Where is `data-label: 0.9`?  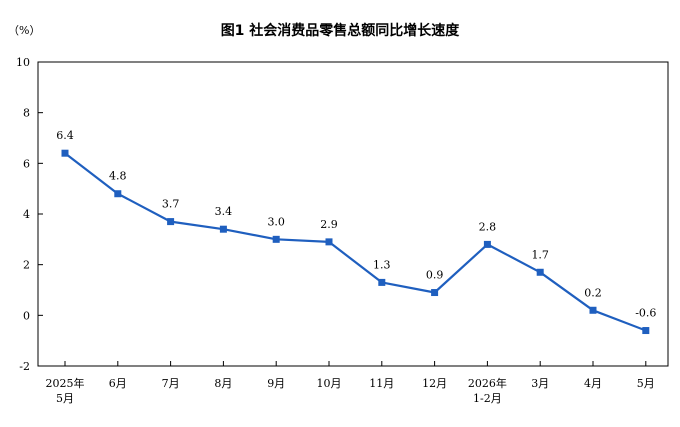 data-label: 0.9 is located at coordinates (435, 275).